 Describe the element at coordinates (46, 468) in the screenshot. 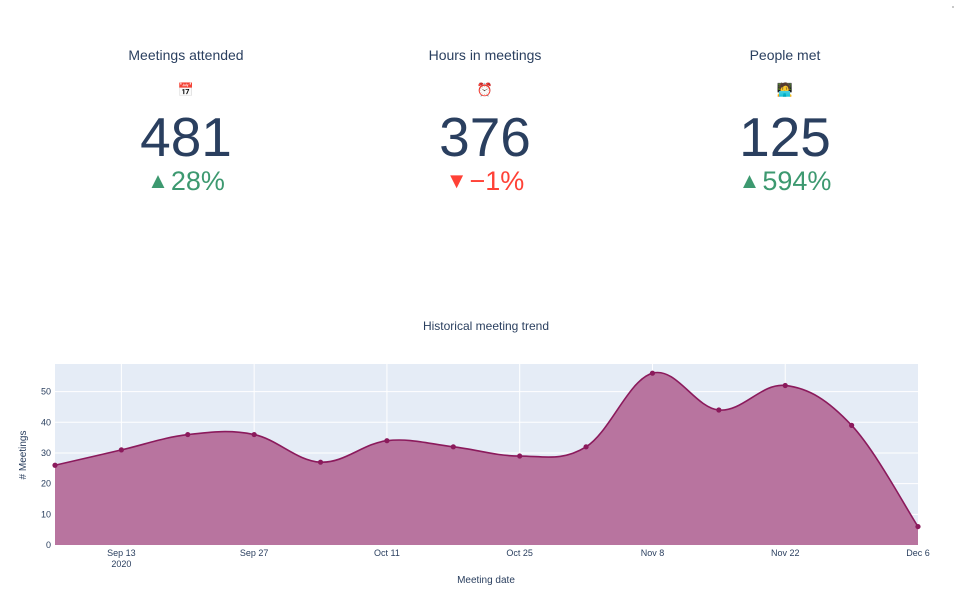

I see `y-axis-ticks: 0 10 20 30 40 50` at that location.